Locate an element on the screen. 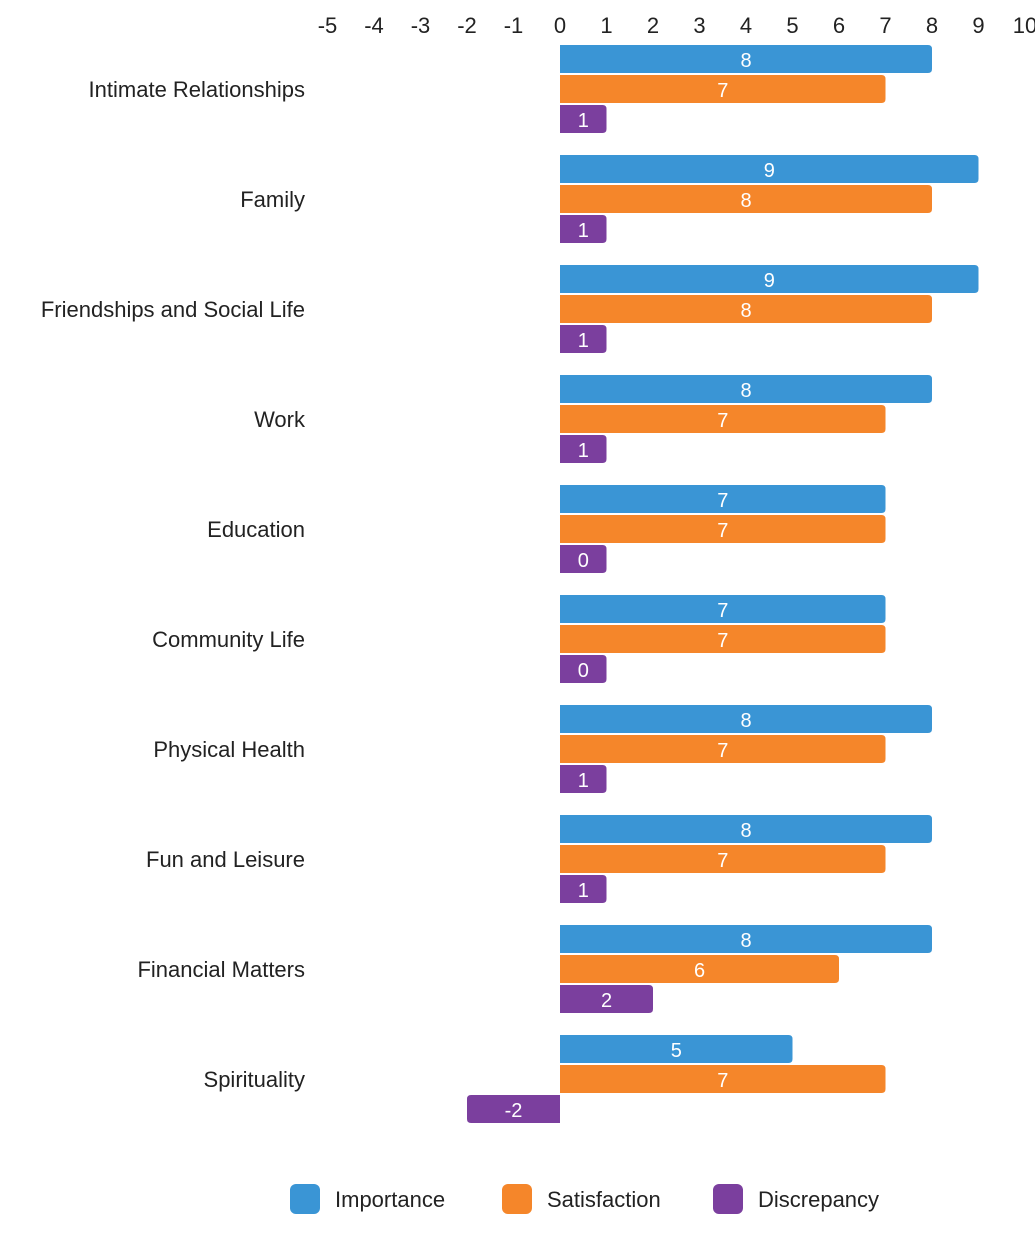 This screenshot has width=1035, height=1234. x-tick-label: -3 is located at coordinates (421, 25).